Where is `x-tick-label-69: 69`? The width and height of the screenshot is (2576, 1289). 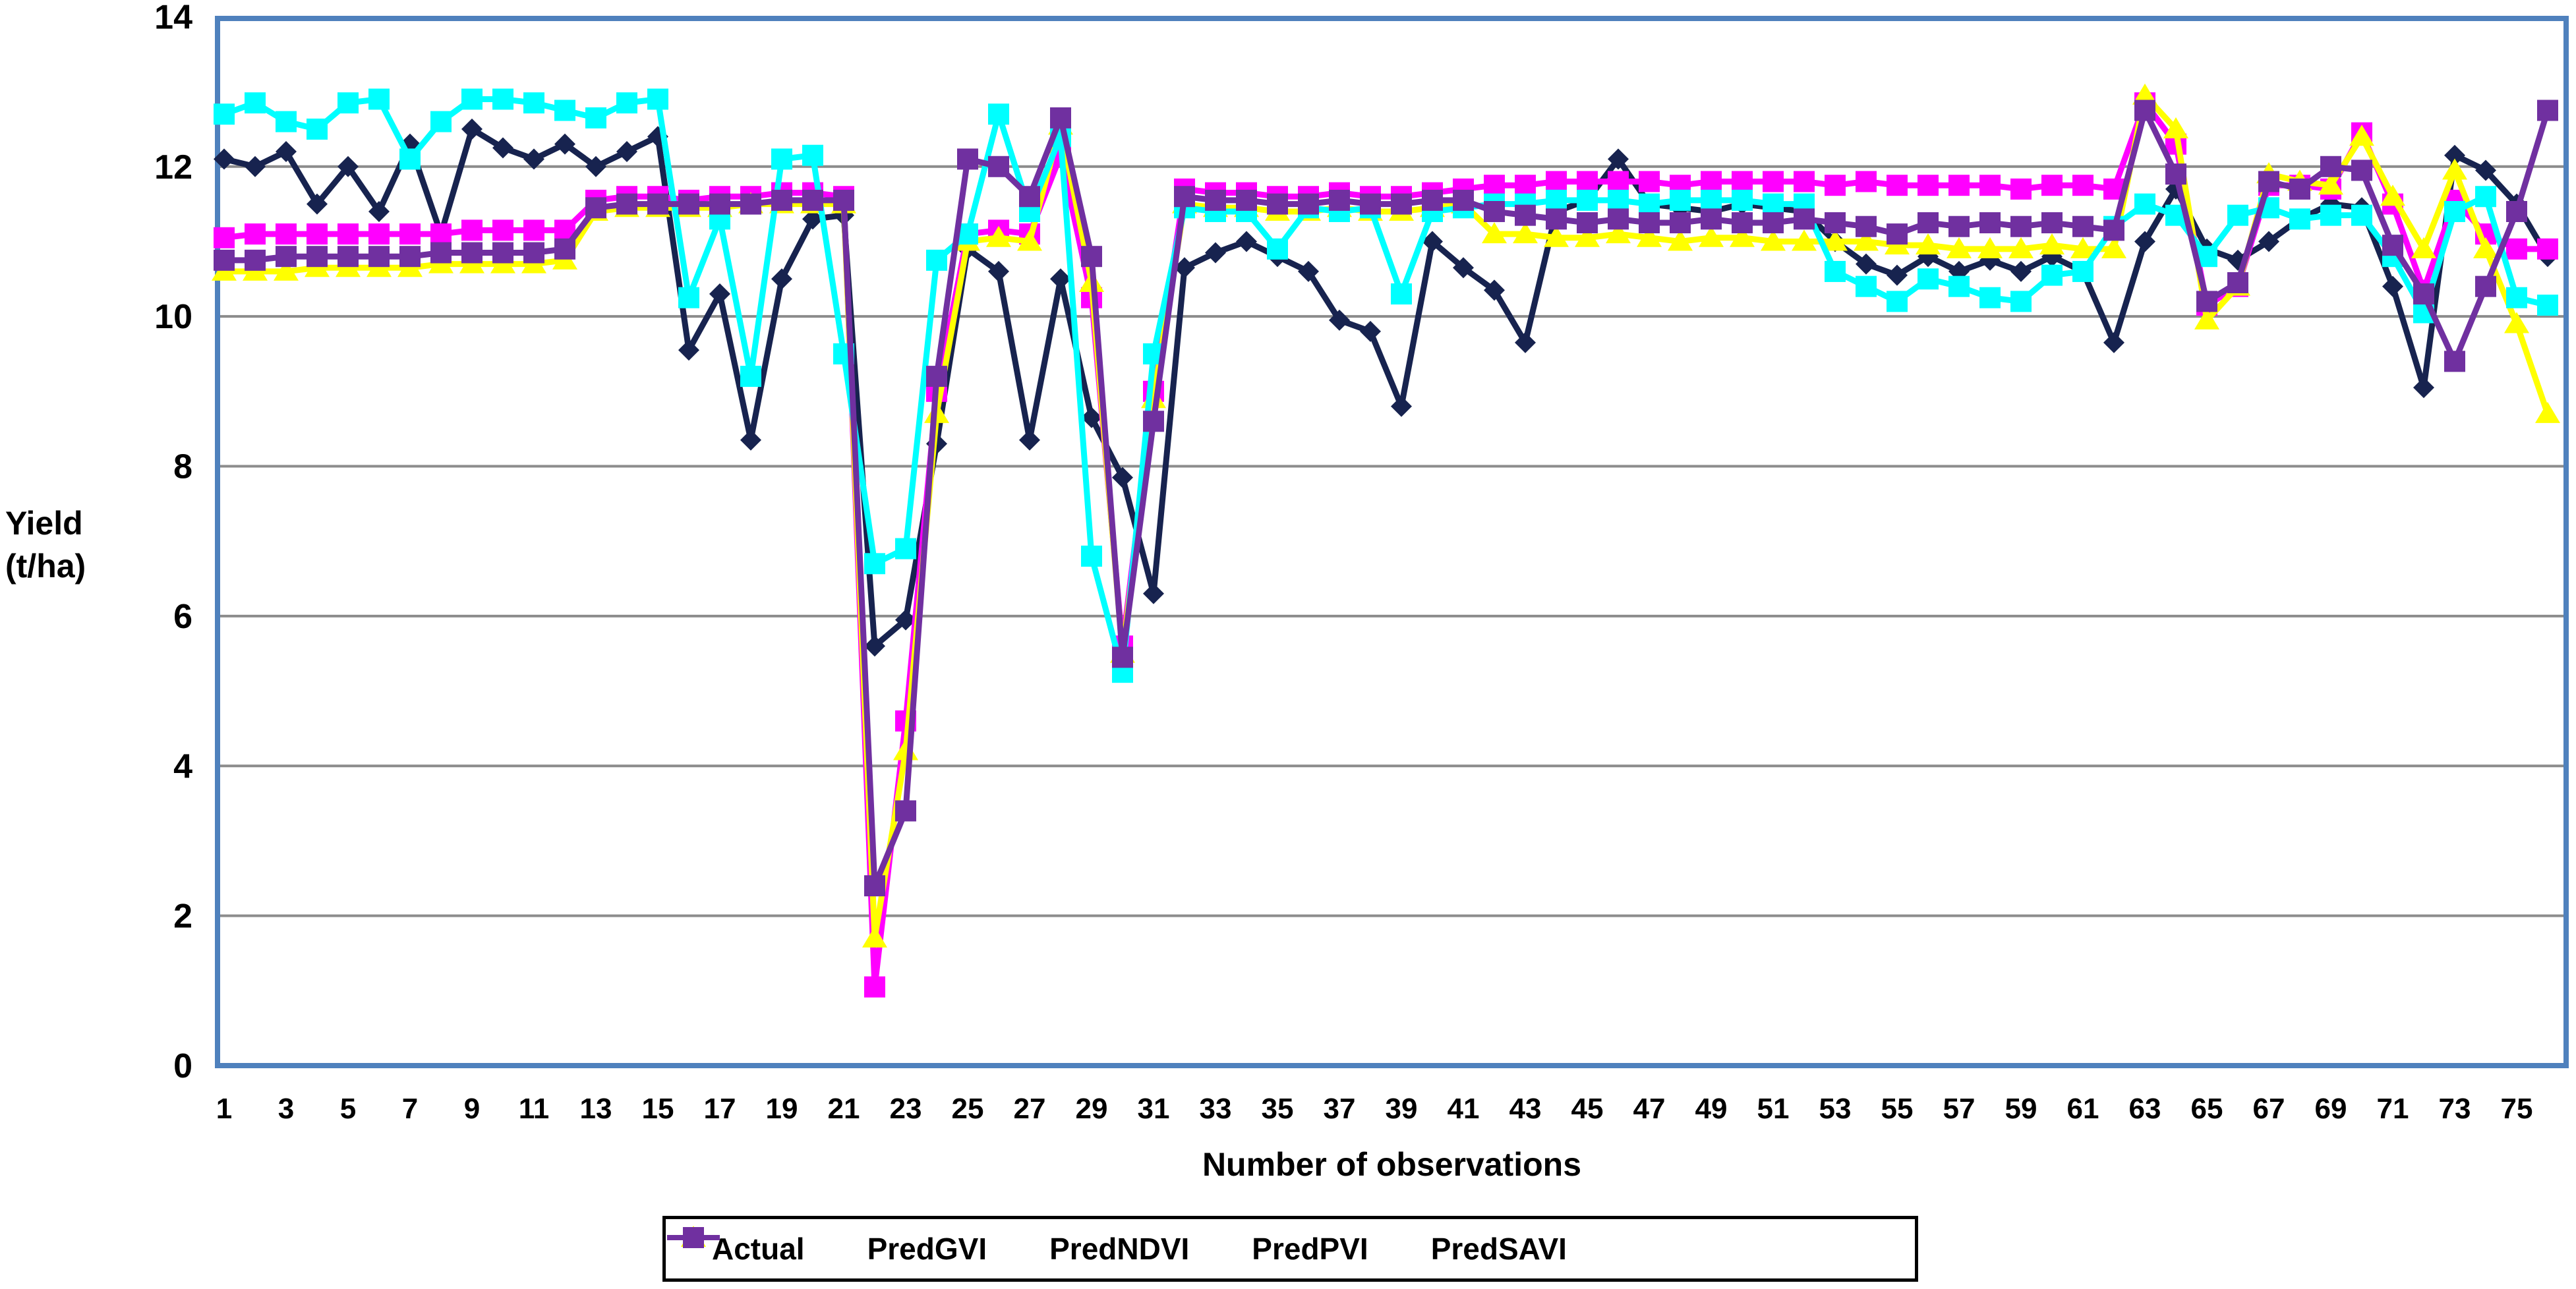
x-tick-label-69: 69 is located at coordinates (2331, 1109).